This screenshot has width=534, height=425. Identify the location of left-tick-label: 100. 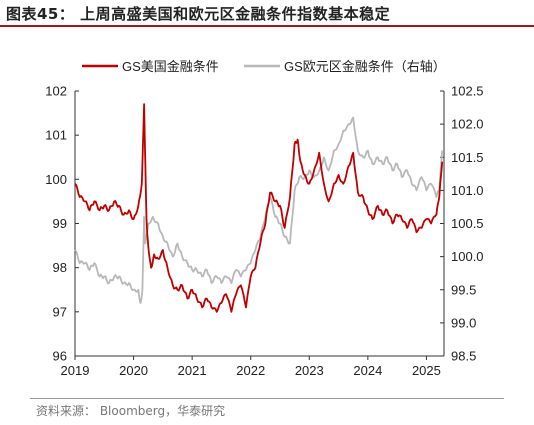
(56, 179).